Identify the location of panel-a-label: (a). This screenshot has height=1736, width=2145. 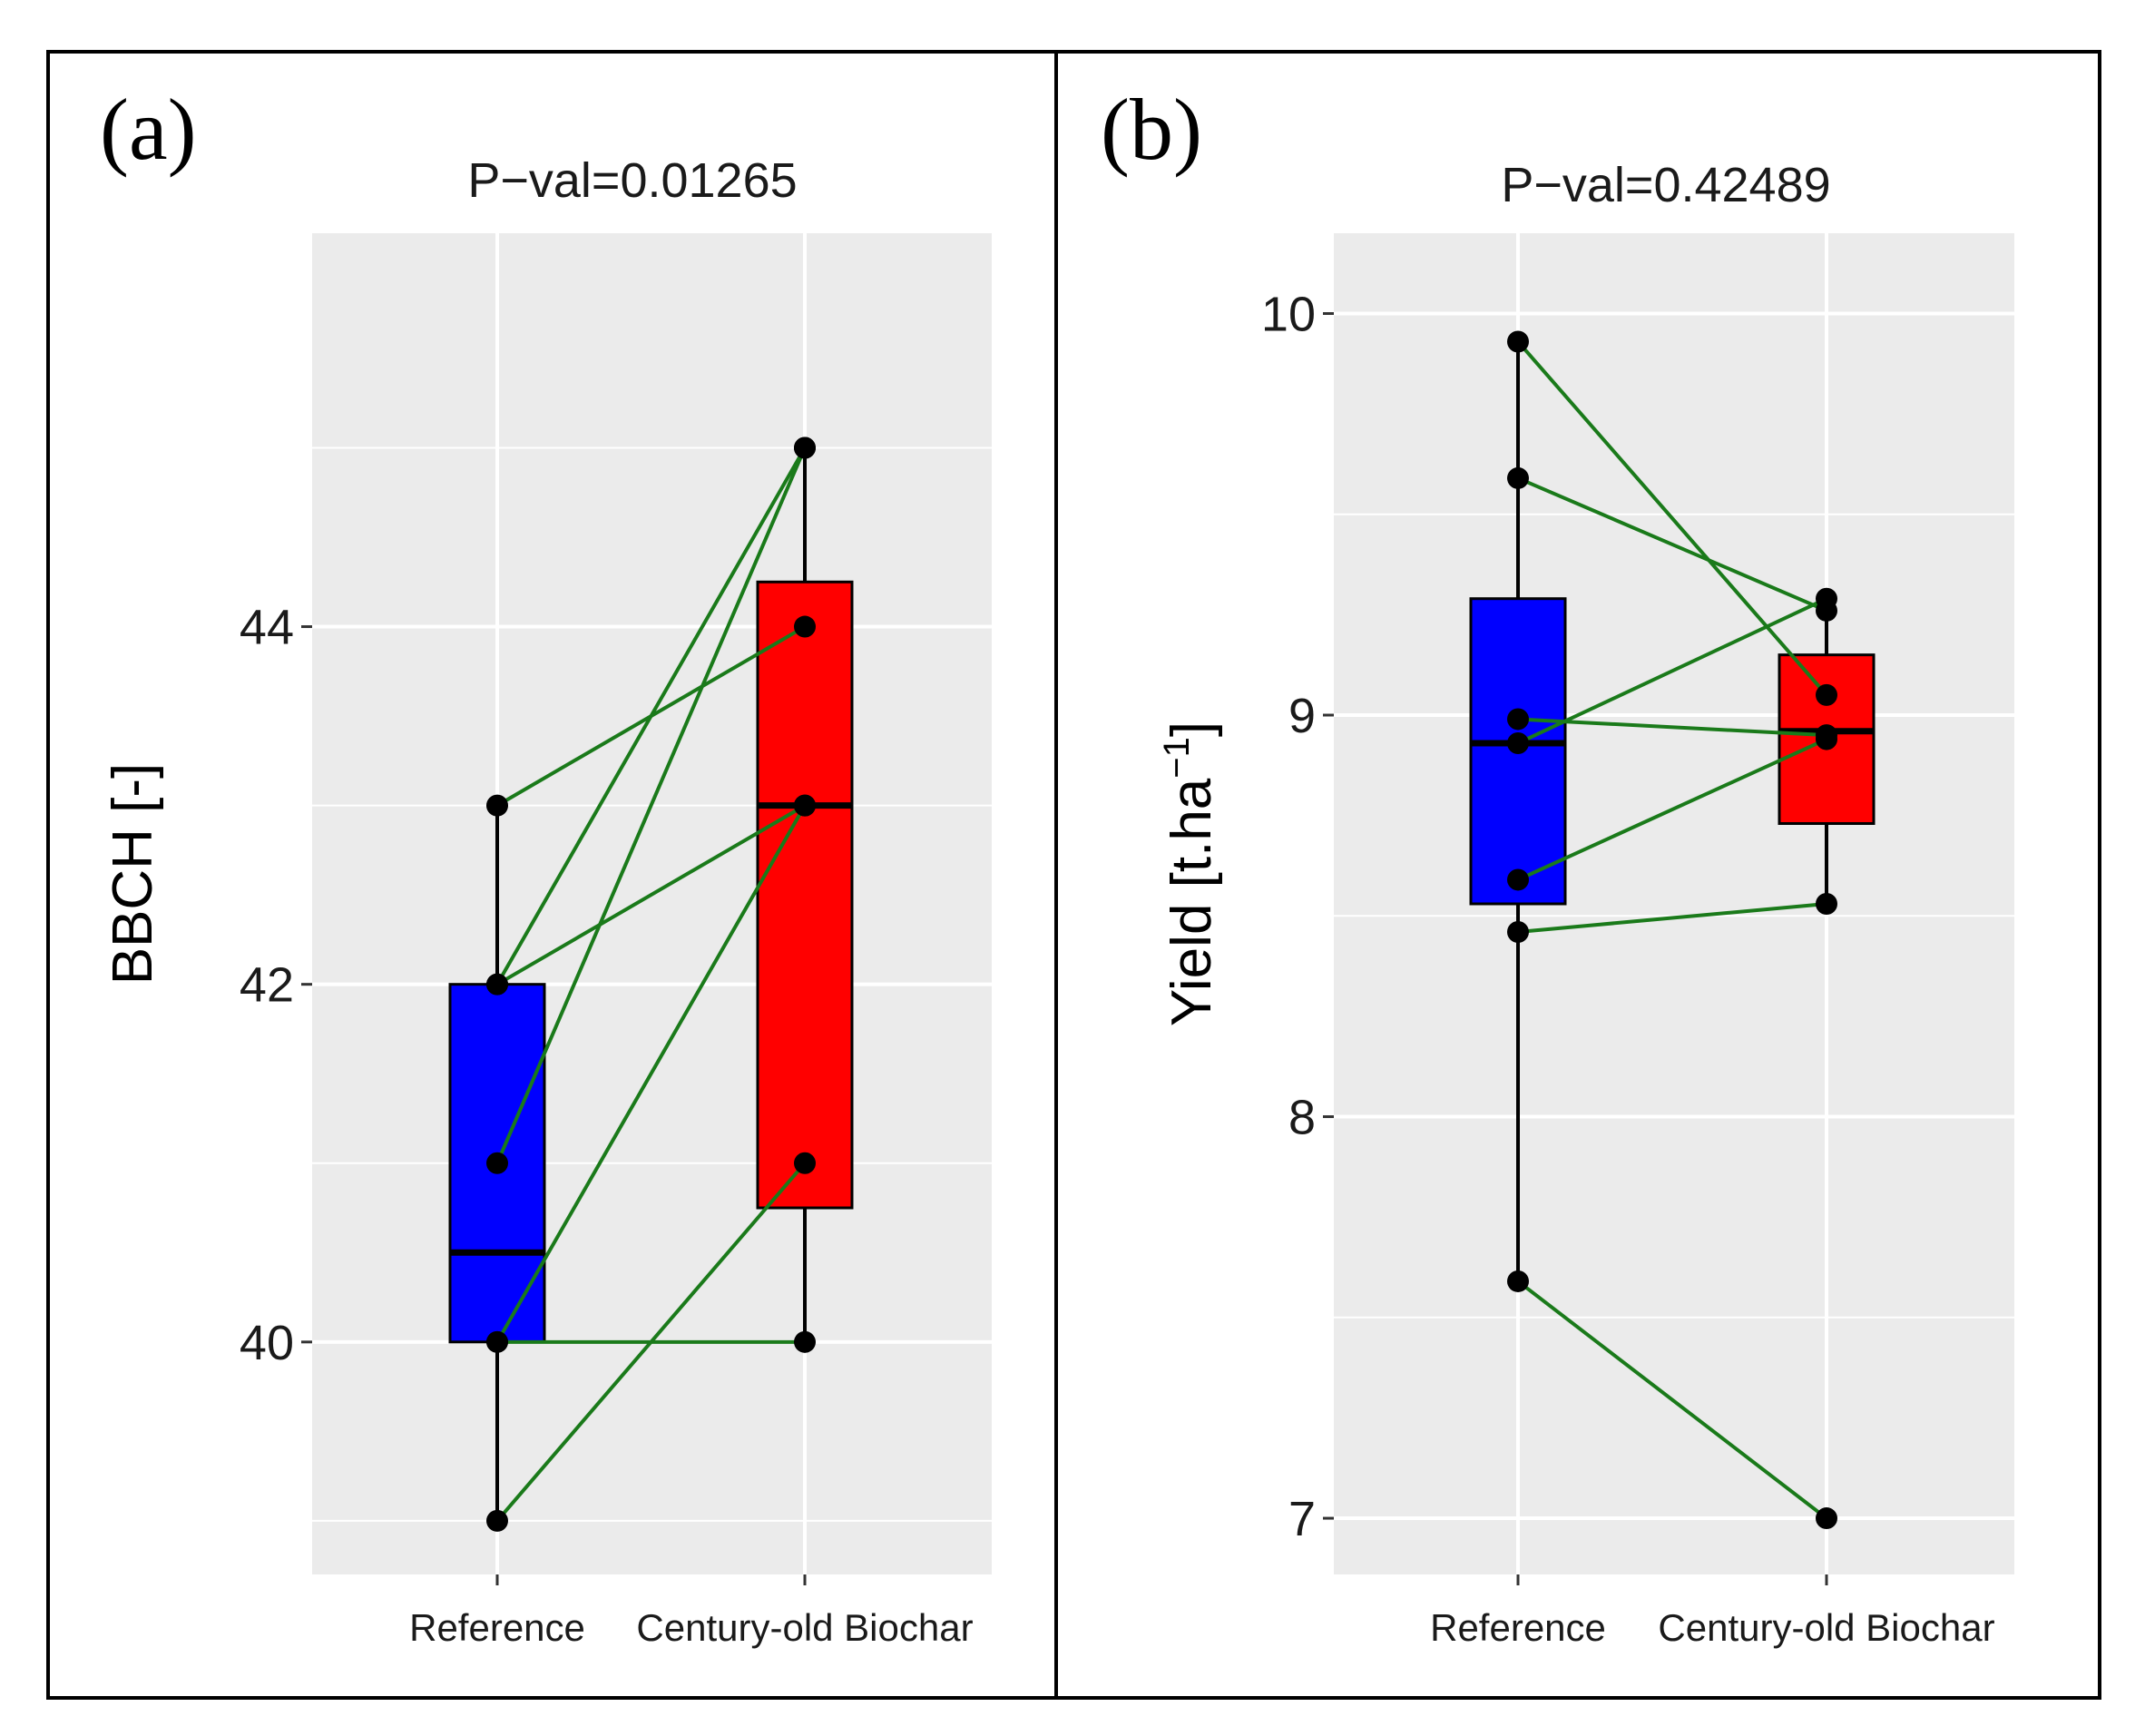
(148, 129).